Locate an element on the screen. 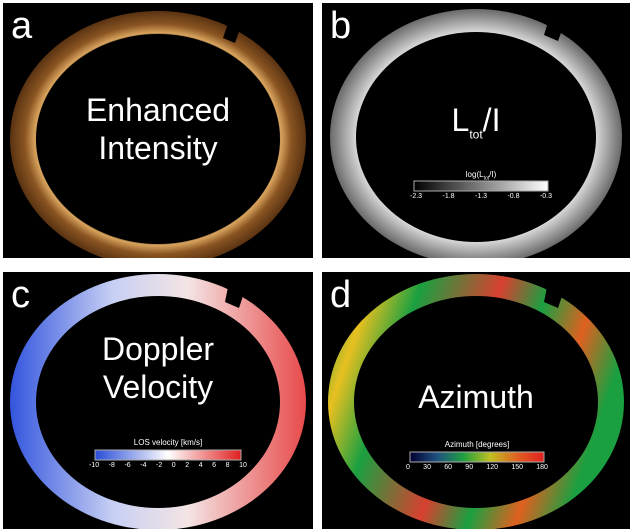 The height and width of the screenshot is (532, 633). title-line-1: Doppler is located at coordinates (158, 349).